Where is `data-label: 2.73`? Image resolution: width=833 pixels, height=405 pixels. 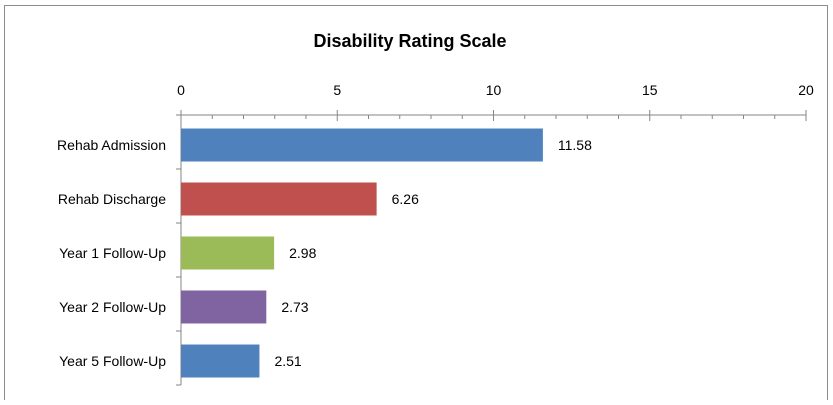 data-label: 2.73 is located at coordinates (294, 307).